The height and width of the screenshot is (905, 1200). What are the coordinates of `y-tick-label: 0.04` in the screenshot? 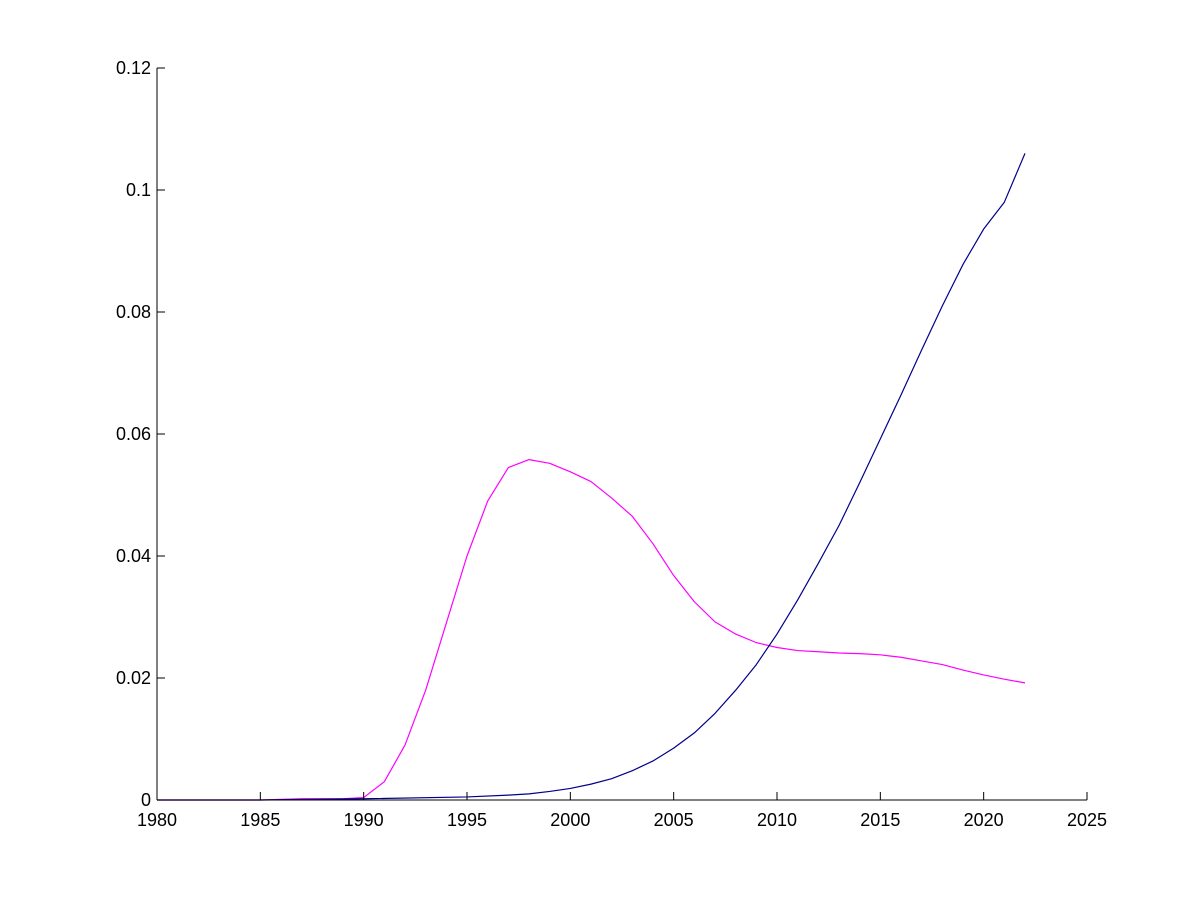 It's located at (133, 556).